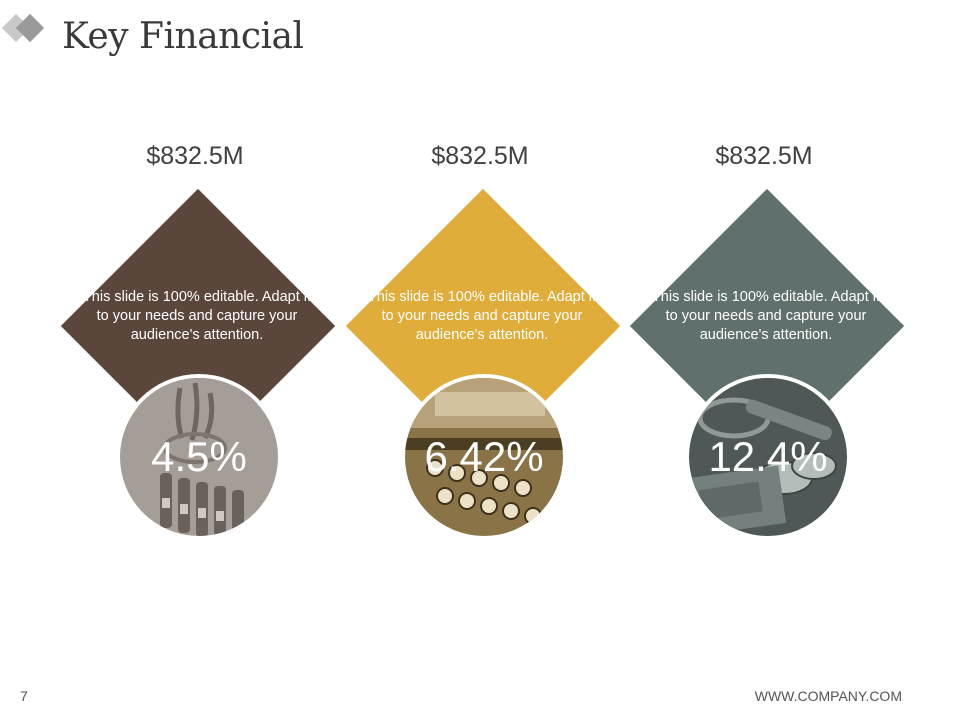 This screenshot has width=960, height=720. I want to click on logo-diamonds-icon, so click(23, 28).